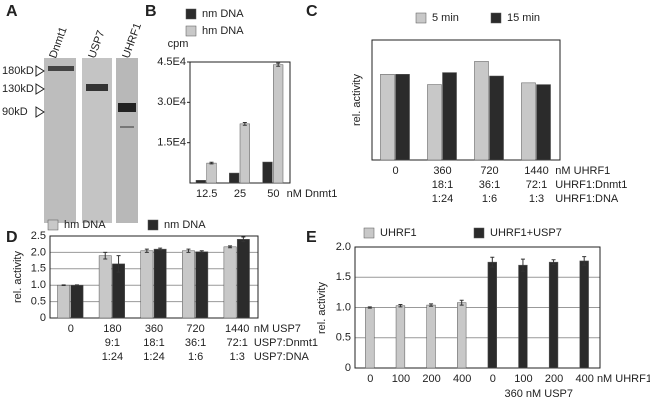 This screenshot has height=401, width=650. What do you see at coordinates (127, 140) in the screenshot?
I see `gel-lane` at bounding box center [127, 140].